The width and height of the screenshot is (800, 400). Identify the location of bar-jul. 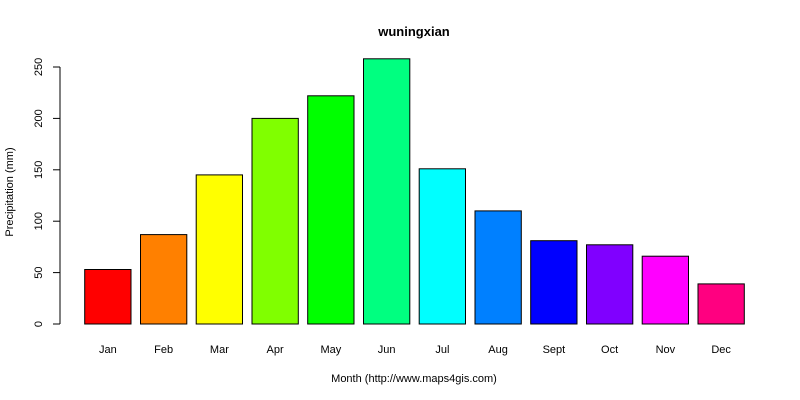
(442, 246).